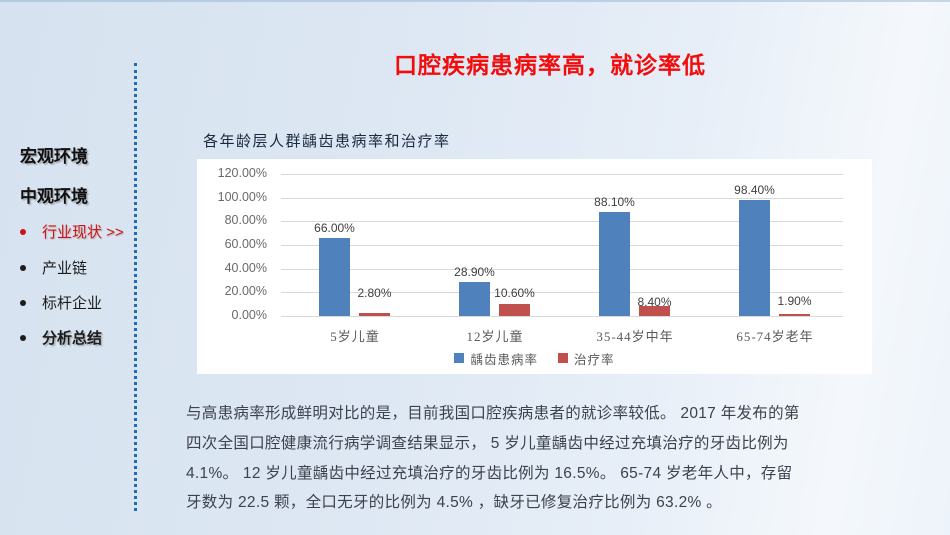  I want to click on y-axis-tick-label: 60.00%, so click(245, 244).